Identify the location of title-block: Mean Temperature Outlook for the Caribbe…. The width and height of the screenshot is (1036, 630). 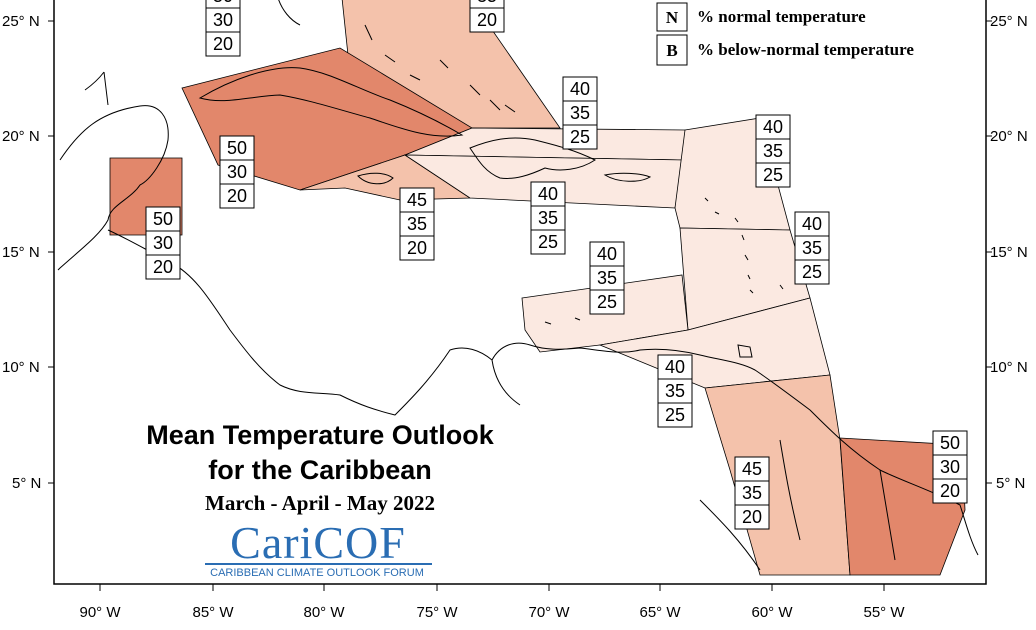
(320, 499).